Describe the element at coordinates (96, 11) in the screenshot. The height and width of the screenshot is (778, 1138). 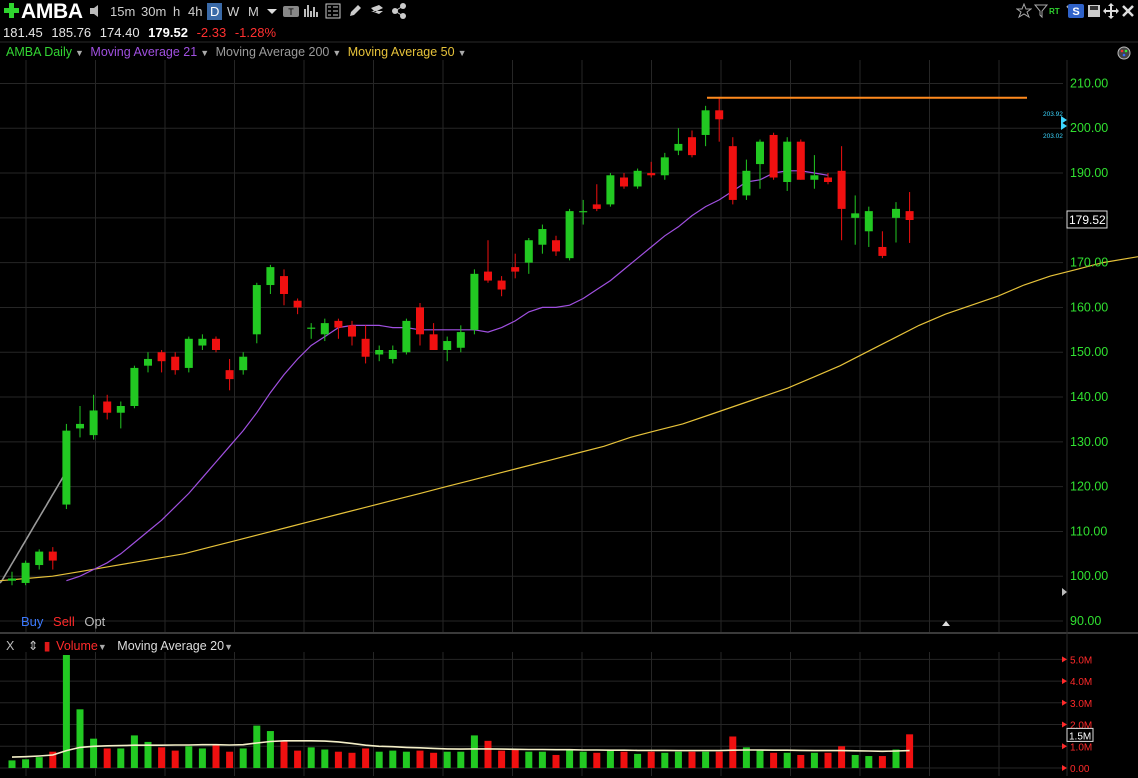
I see `speaker-icon` at that location.